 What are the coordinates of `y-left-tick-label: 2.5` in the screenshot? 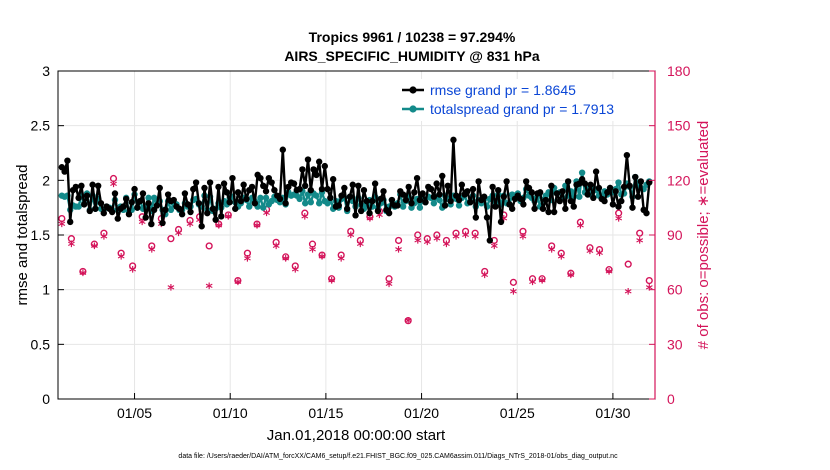 It's located at (41, 126).